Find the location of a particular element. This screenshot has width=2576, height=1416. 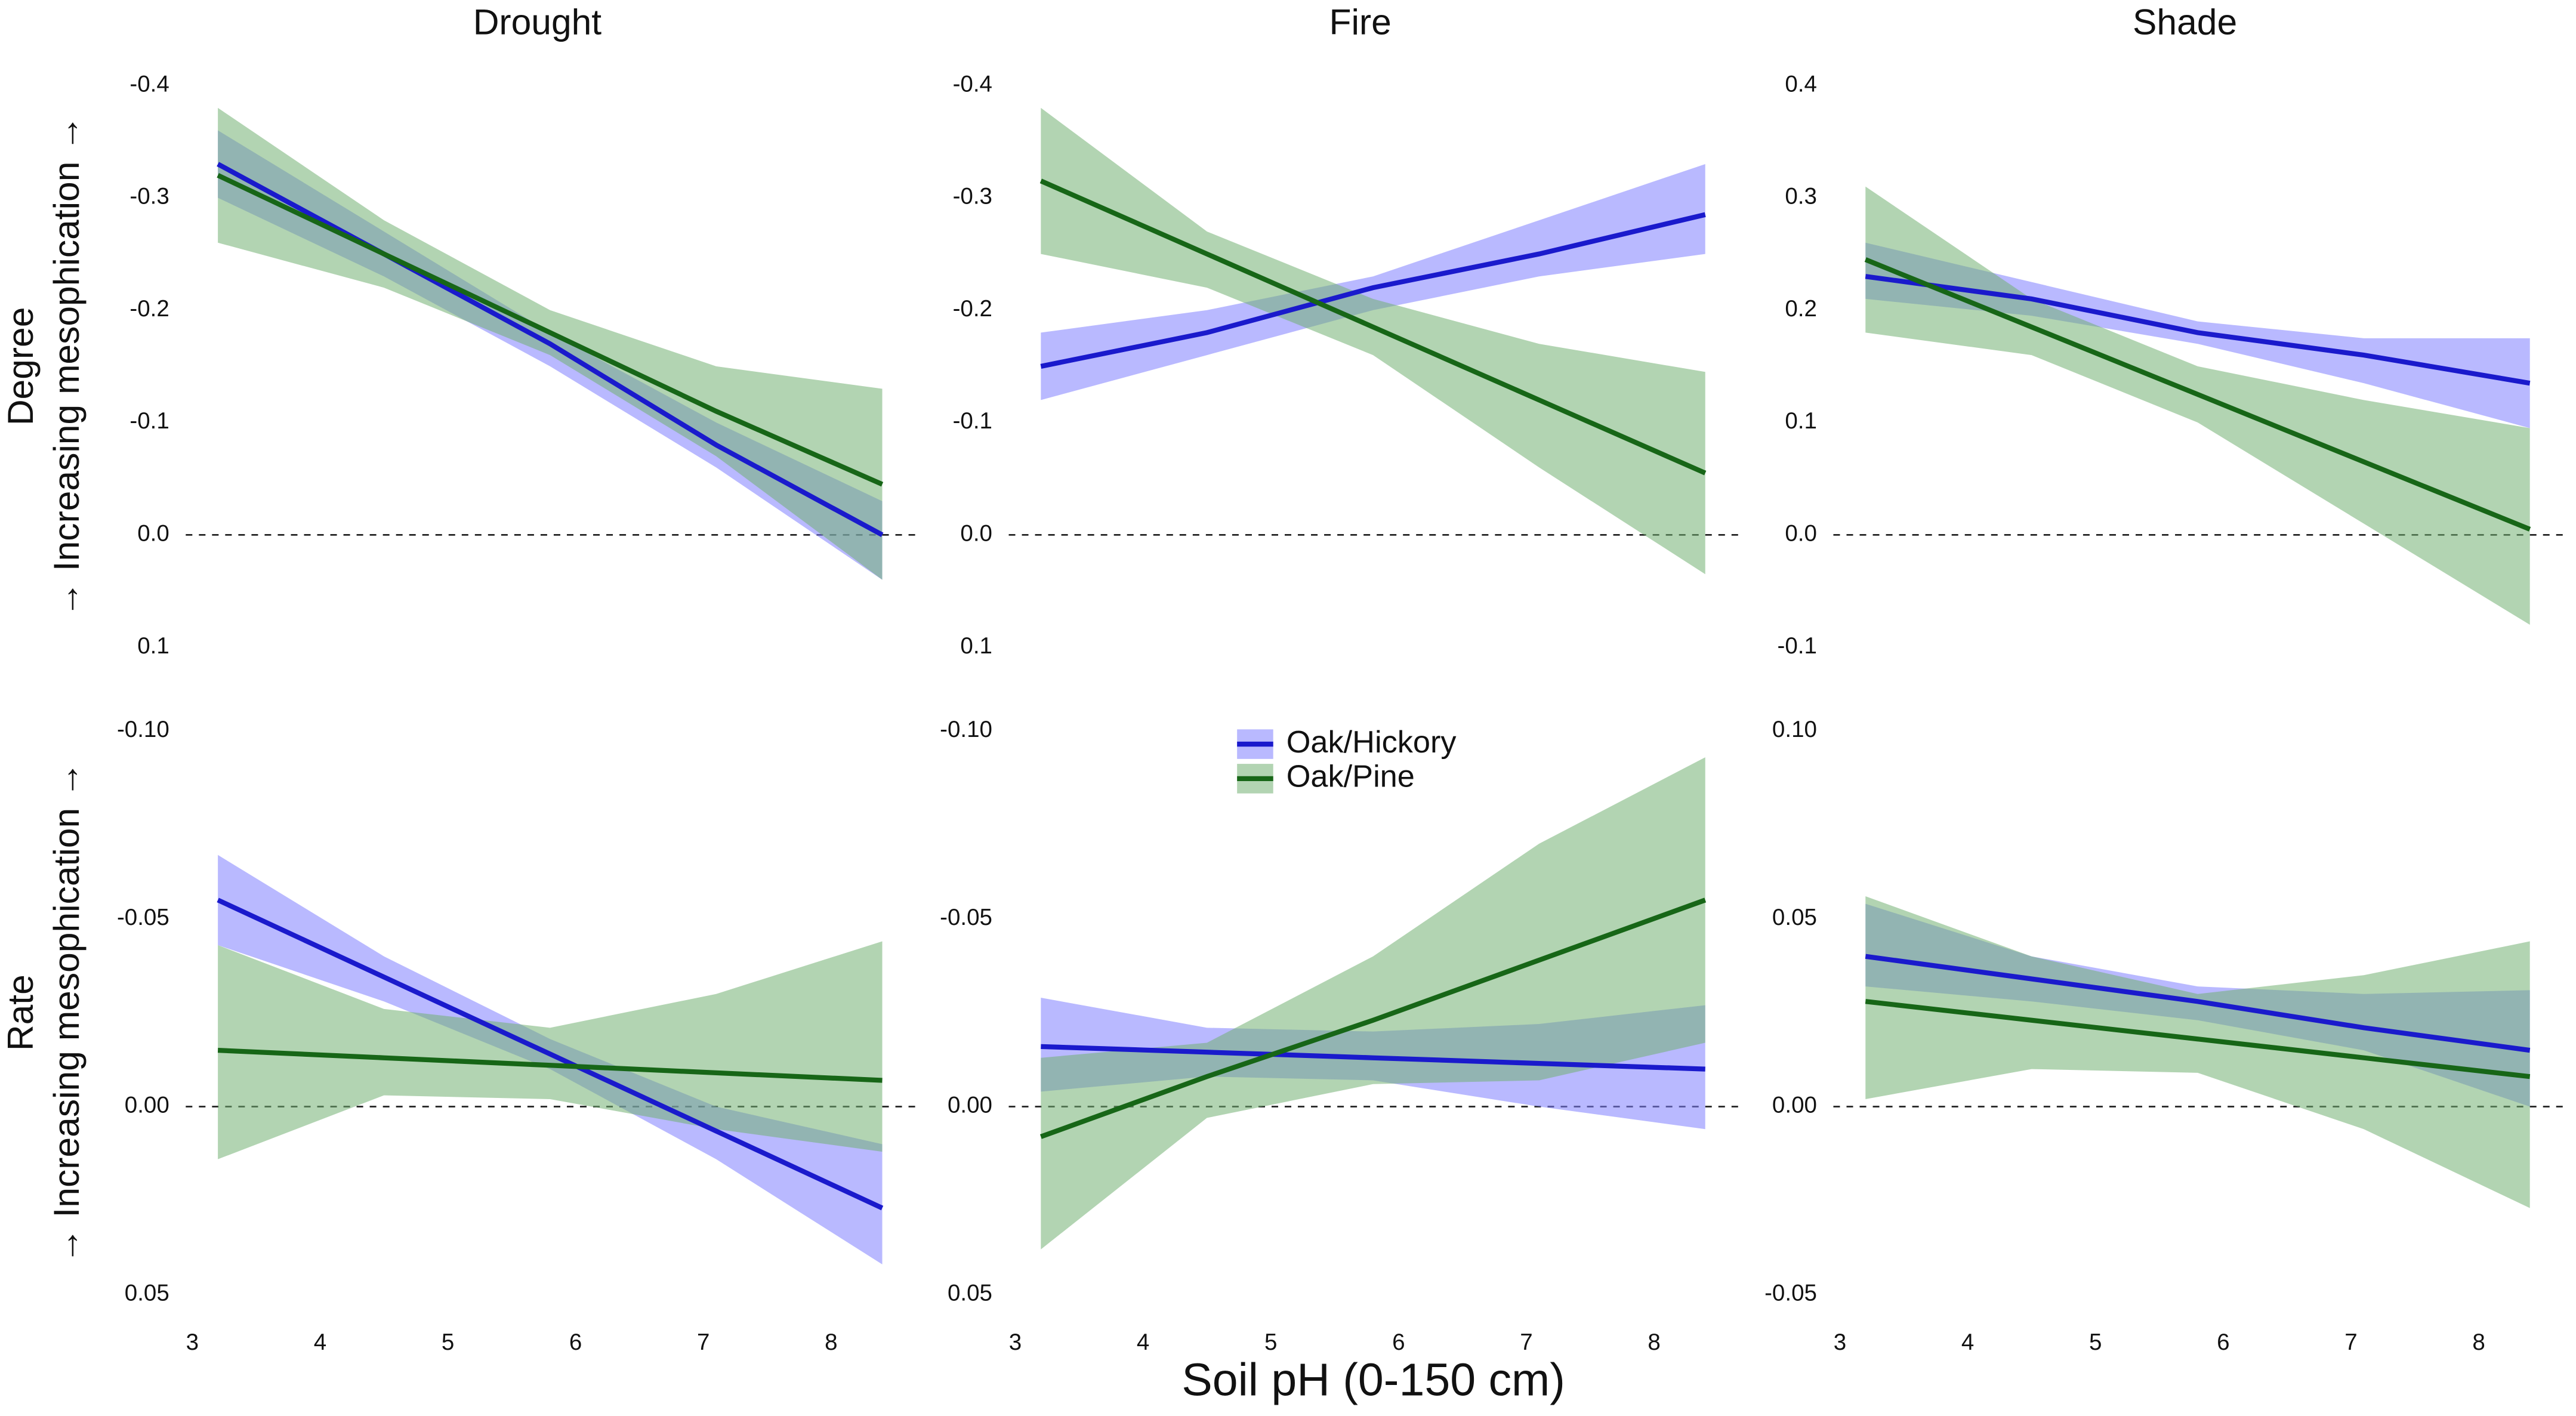

y-tick-label: 0.3 is located at coordinates (1801, 196).